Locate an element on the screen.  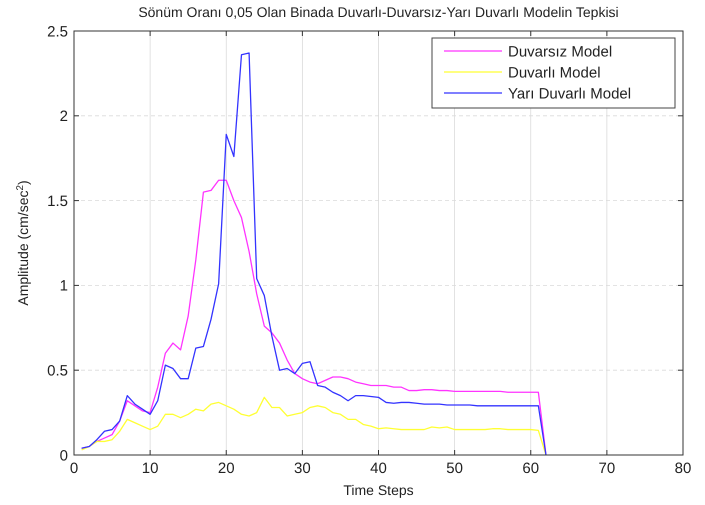
legend-label: Duvarsız Model is located at coordinates (560, 51).